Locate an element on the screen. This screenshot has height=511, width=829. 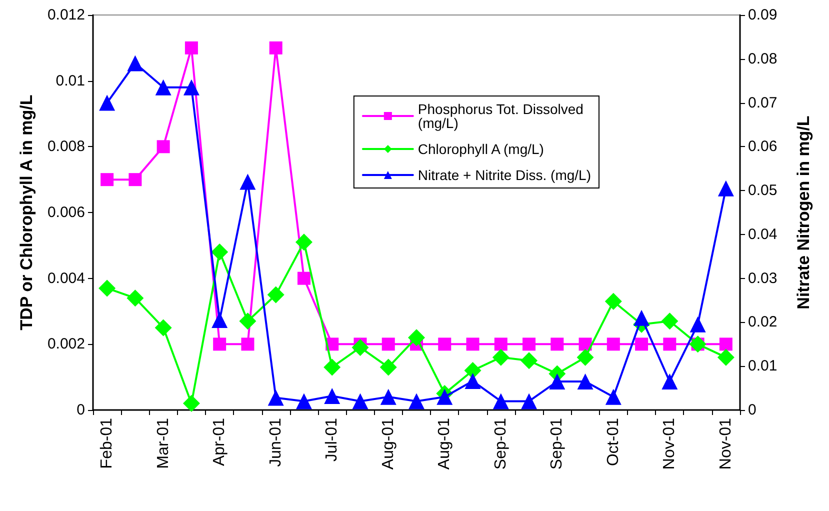
y-axis-title: TDP or Chlorophyll A in mg/L is located at coordinates (26, 212).